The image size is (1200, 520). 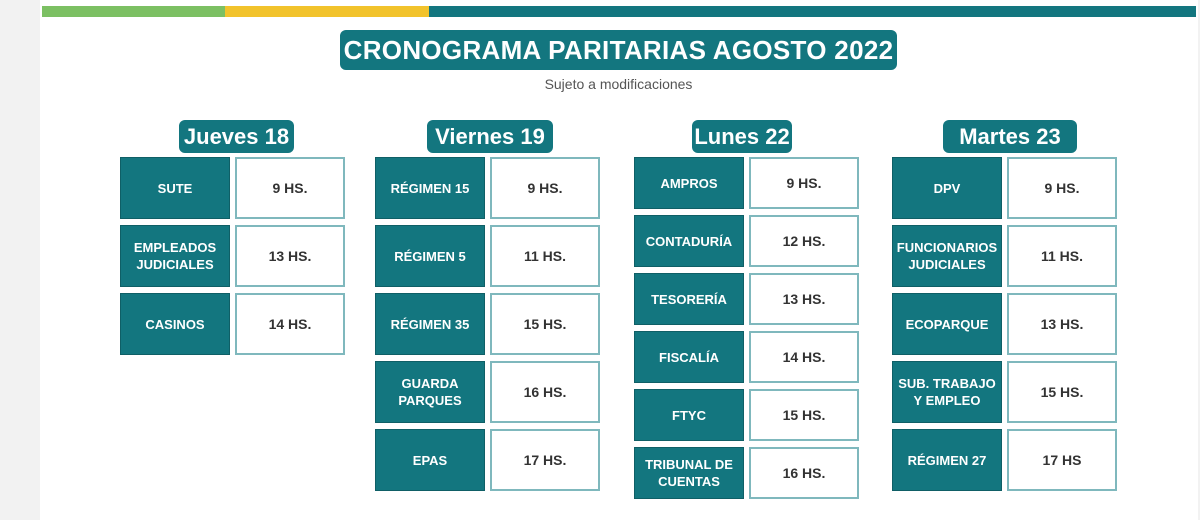 What do you see at coordinates (232, 324) in the screenshot?
I see `schedule-row: CASINOS 14 HS.` at bounding box center [232, 324].